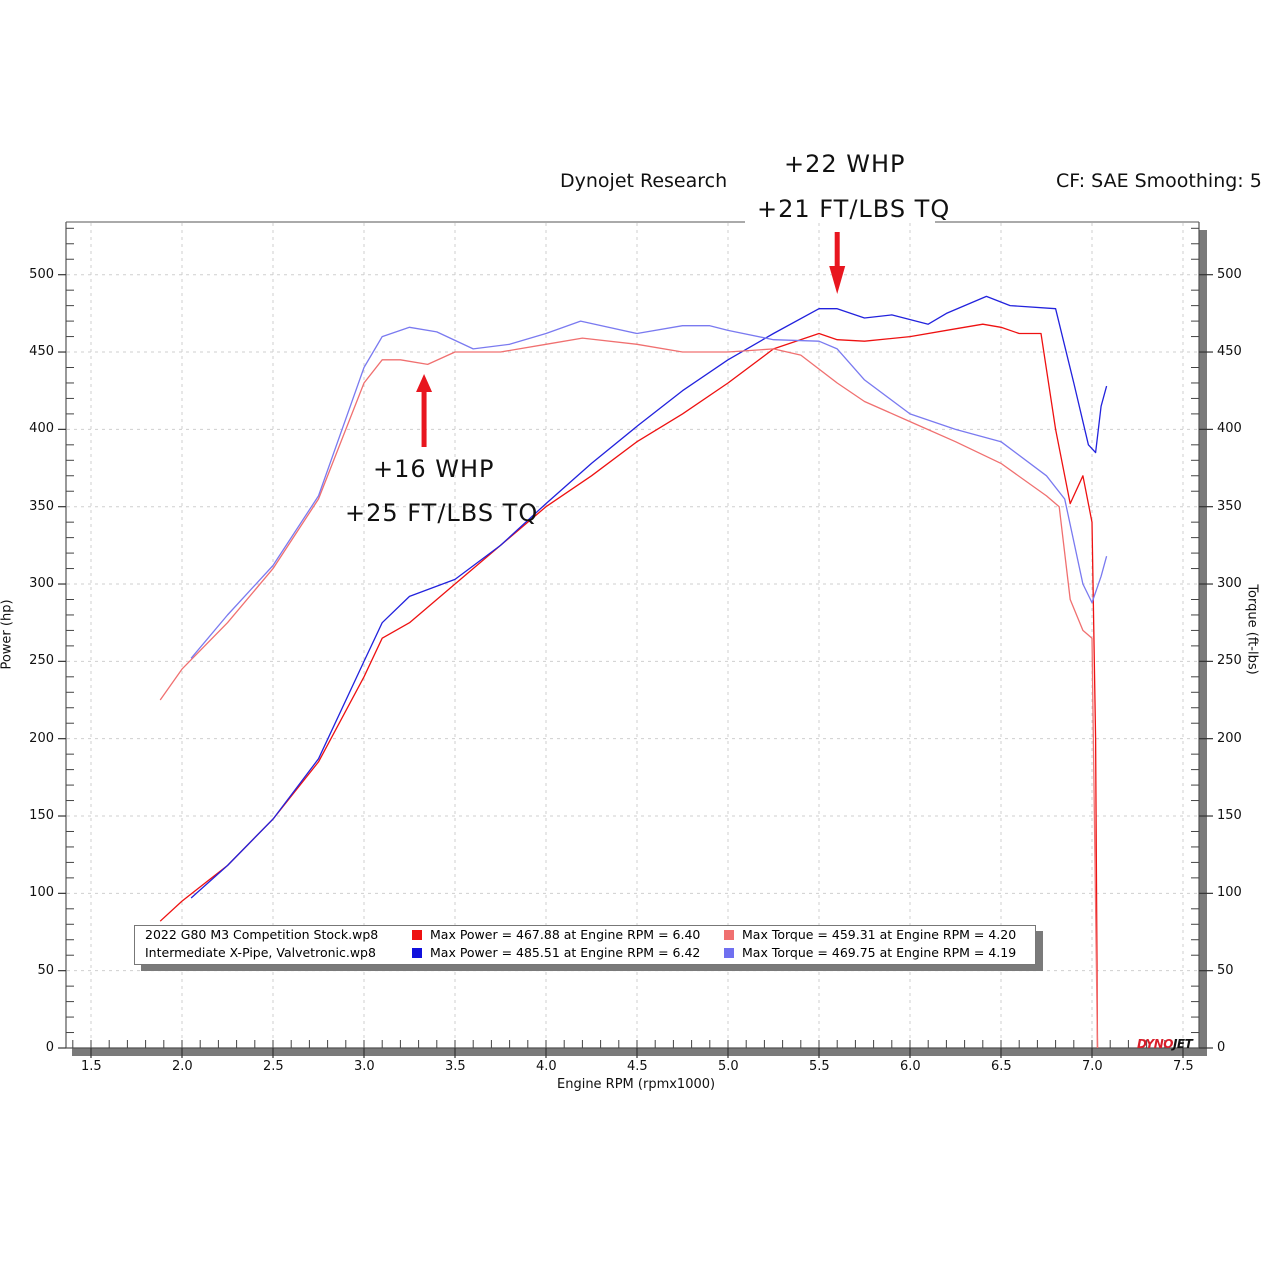 The width and height of the screenshot is (1280, 1280). Describe the element at coordinates (41, 506) in the screenshot. I see `y-tick-label: 350` at that location.